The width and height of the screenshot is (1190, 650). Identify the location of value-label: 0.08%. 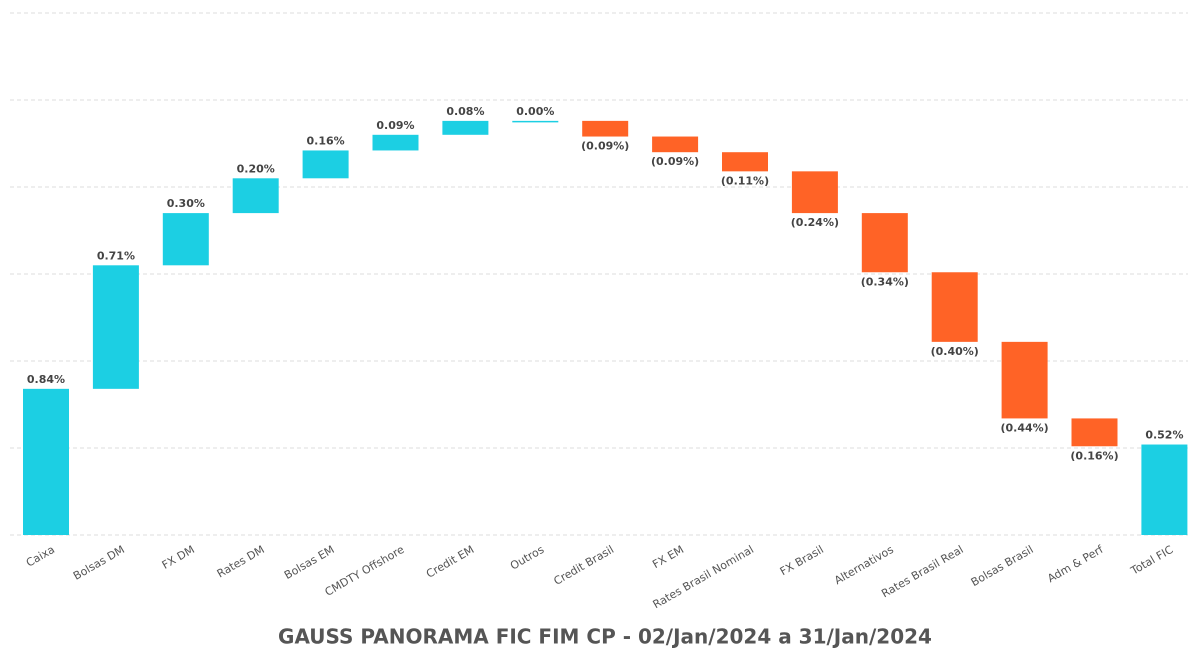
(465, 111).